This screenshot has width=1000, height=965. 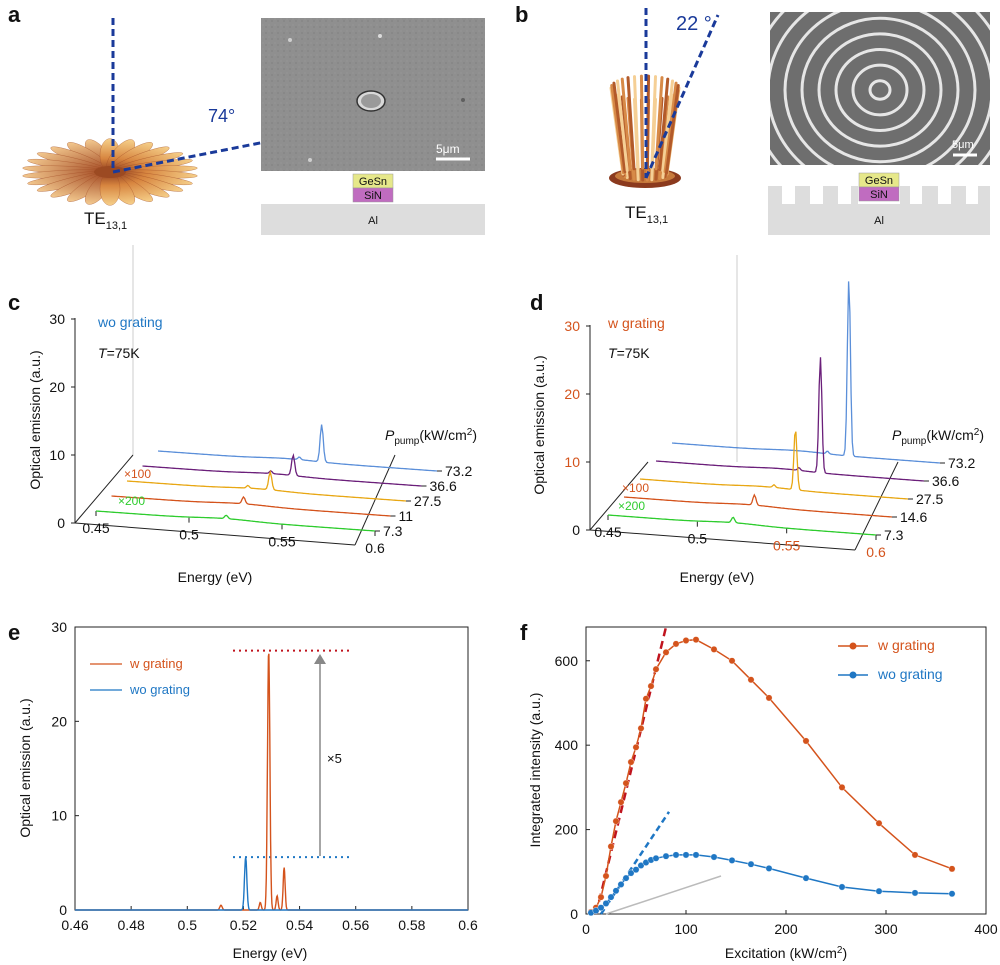 I want to click on y-tick-label: 20, so click(x=57, y=387).